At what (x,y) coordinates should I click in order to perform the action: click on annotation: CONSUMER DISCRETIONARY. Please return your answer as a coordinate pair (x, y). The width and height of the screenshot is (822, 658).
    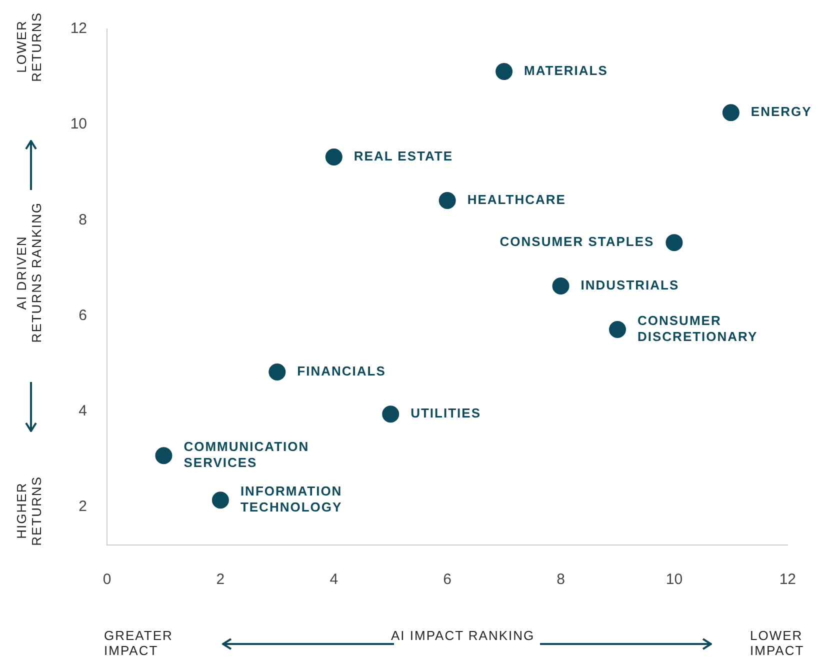
    Looking at the image, I should click on (697, 328).